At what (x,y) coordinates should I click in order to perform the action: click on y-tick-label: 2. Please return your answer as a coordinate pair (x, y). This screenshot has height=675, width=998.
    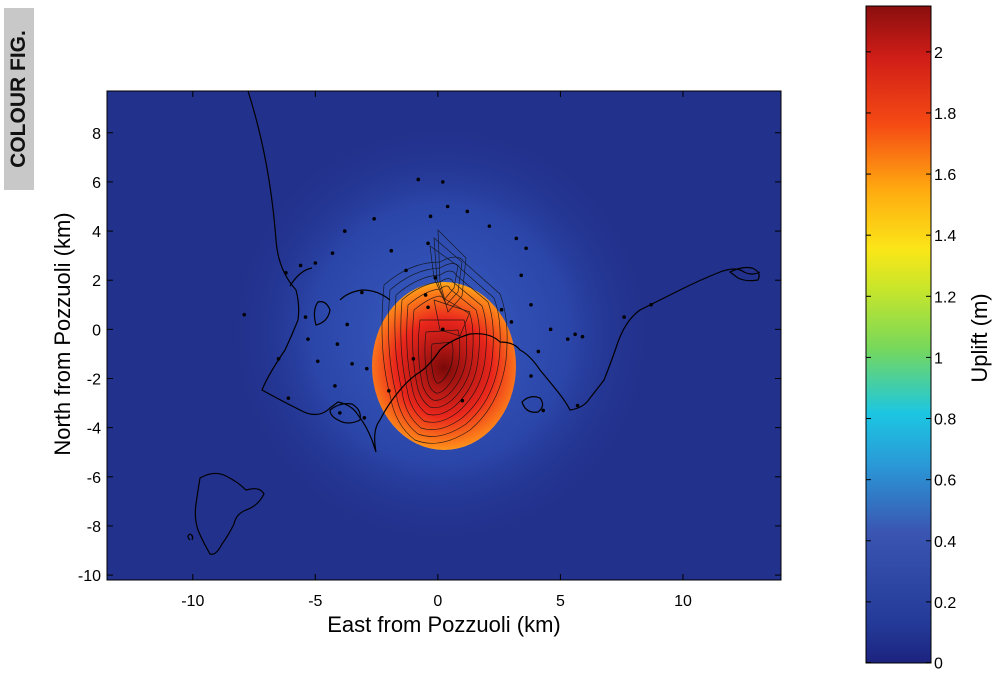
    Looking at the image, I should click on (96, 281).